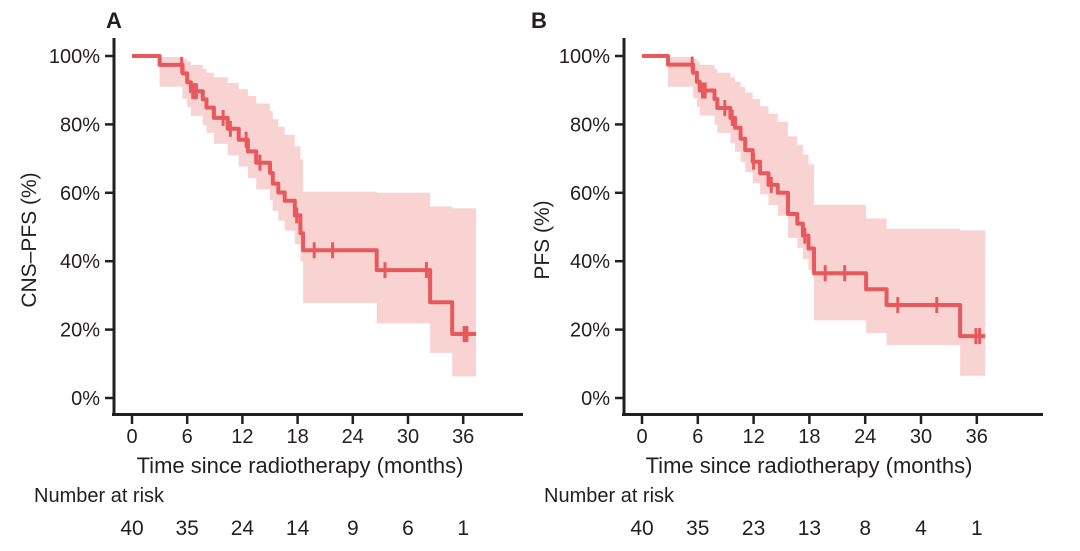  Describe the element at coordinates (609, 496) in the screenshot. I see `panel-b-number-at-risk-label: Number at risk` at that location.